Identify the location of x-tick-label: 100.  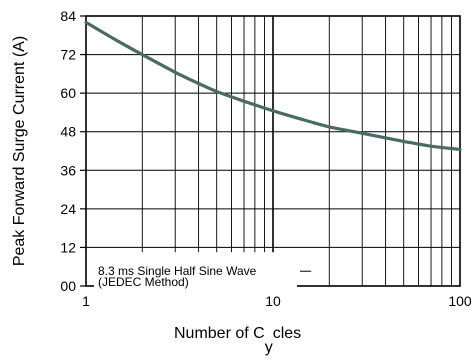
(460, 301).